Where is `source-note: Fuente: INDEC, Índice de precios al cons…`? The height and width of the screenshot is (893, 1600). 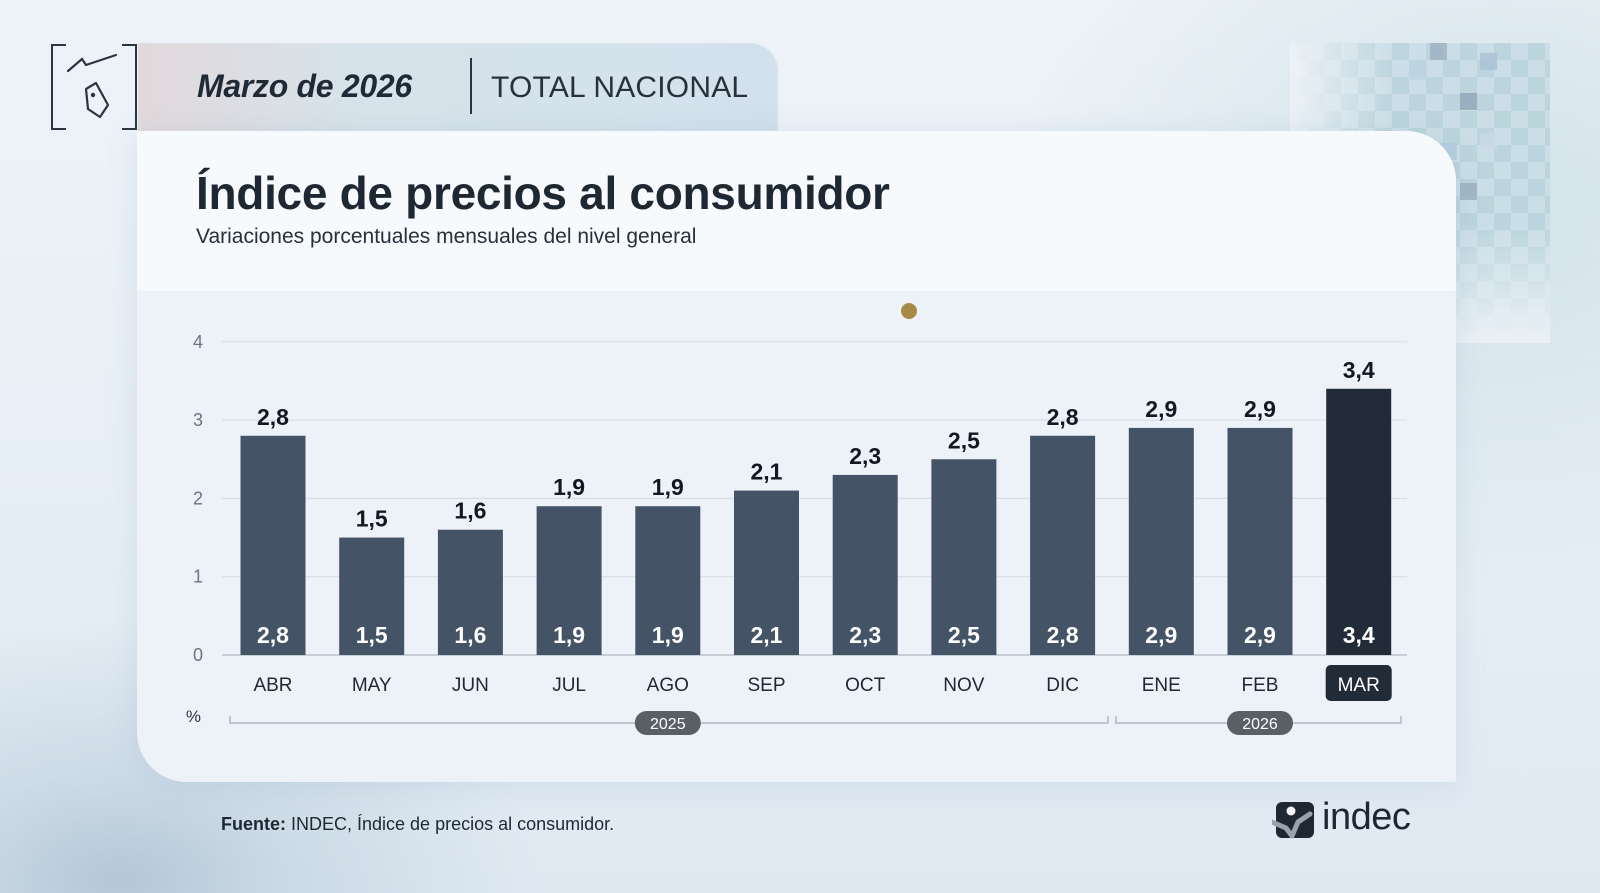
source-note: Fuente: INDEC, Índice de precios al cons… is located at coordinates (417, 824).